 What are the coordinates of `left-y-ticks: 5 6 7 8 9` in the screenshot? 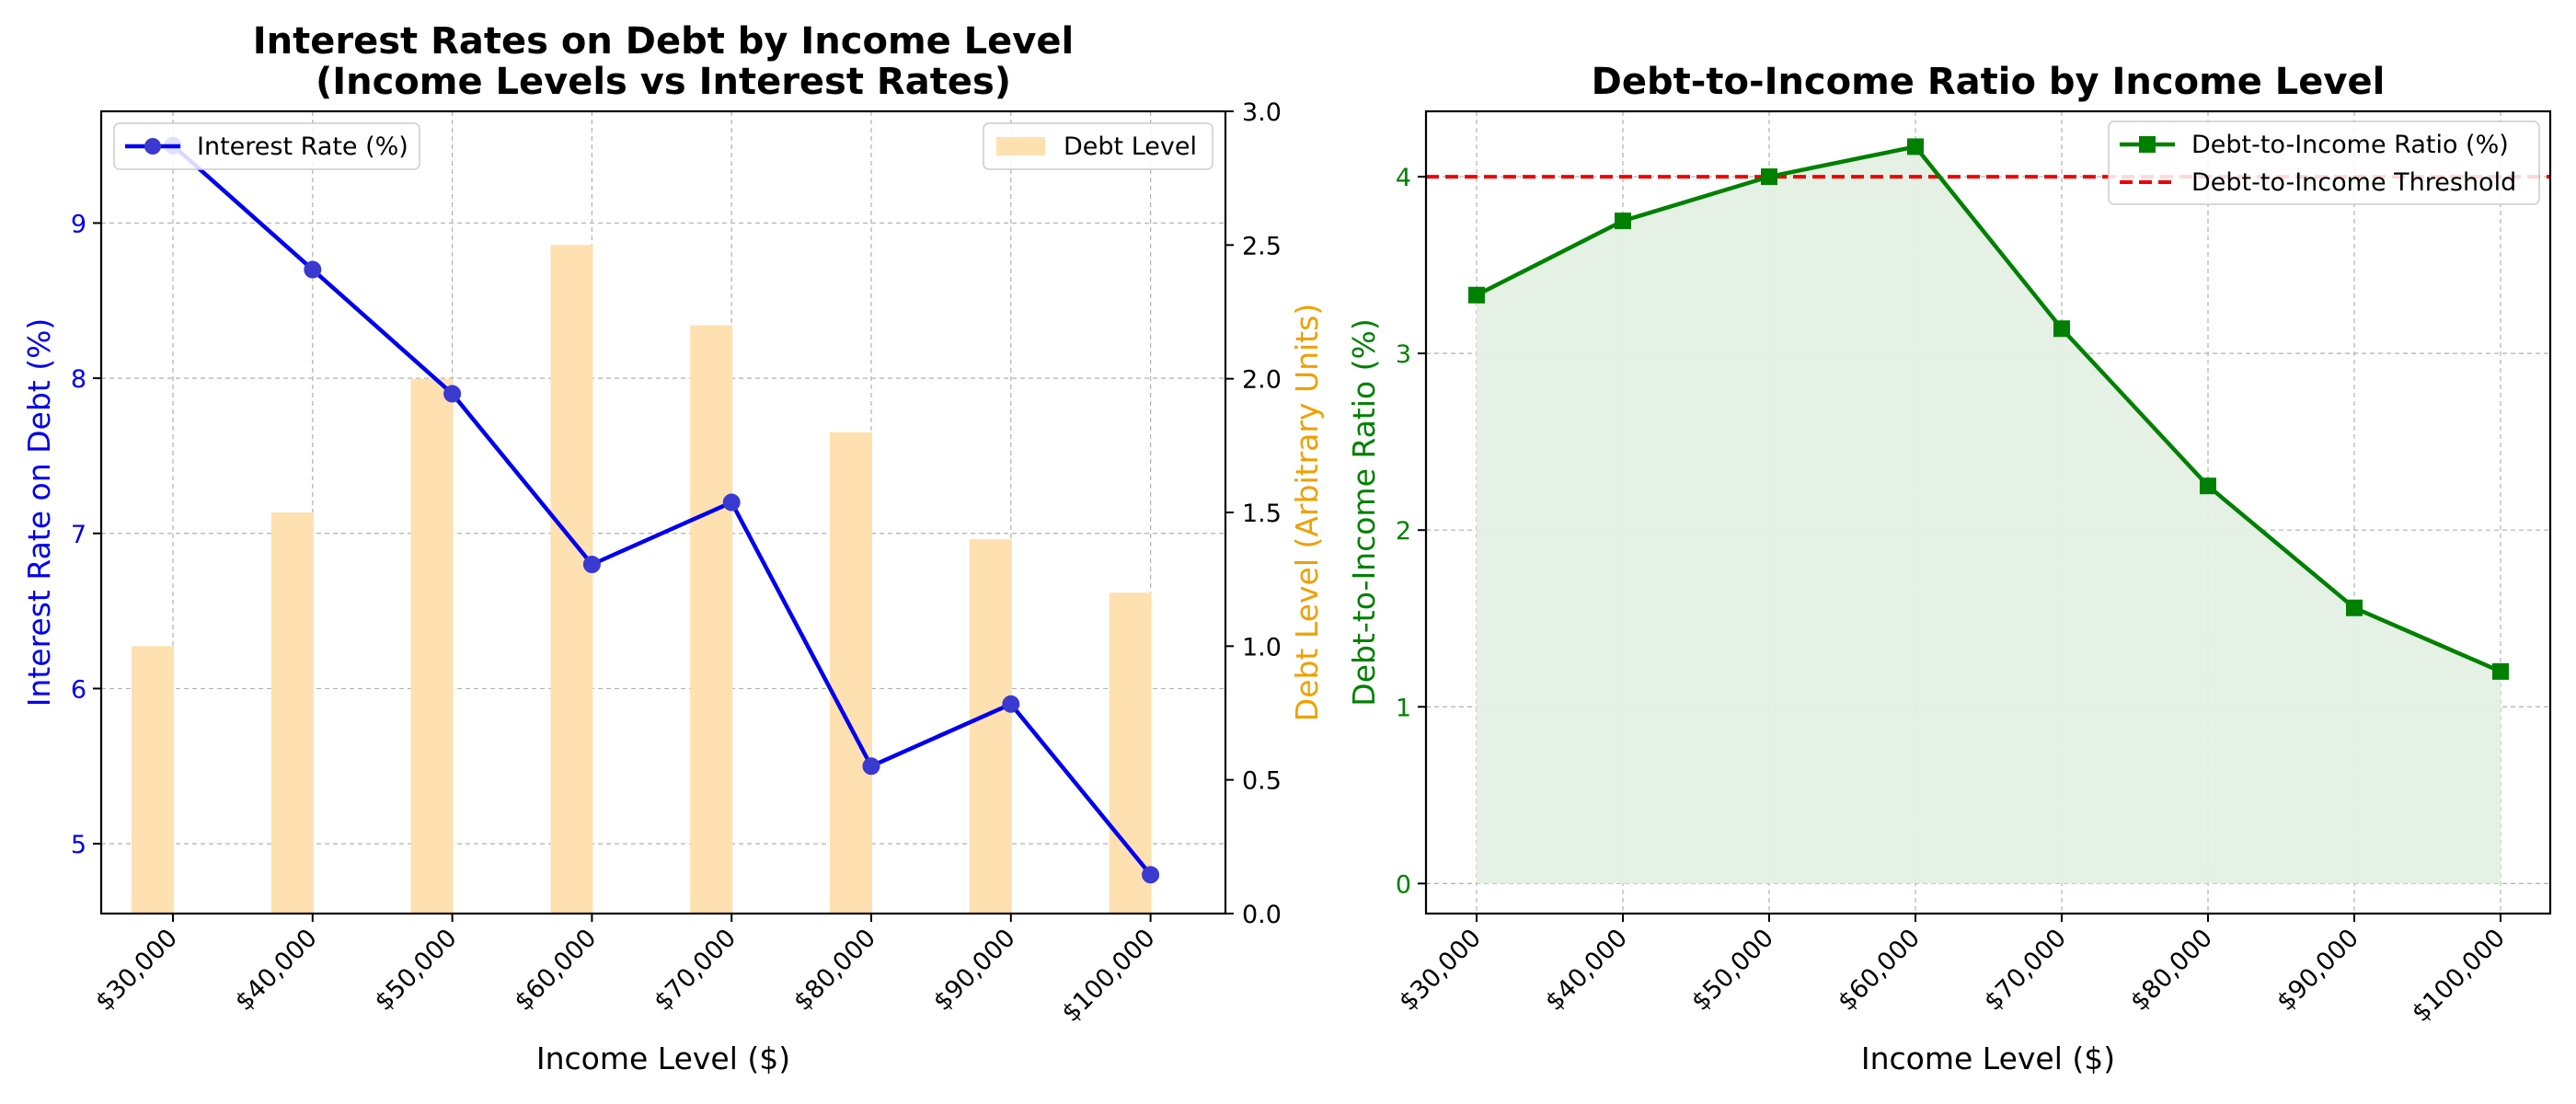 It's located at (86, 534).